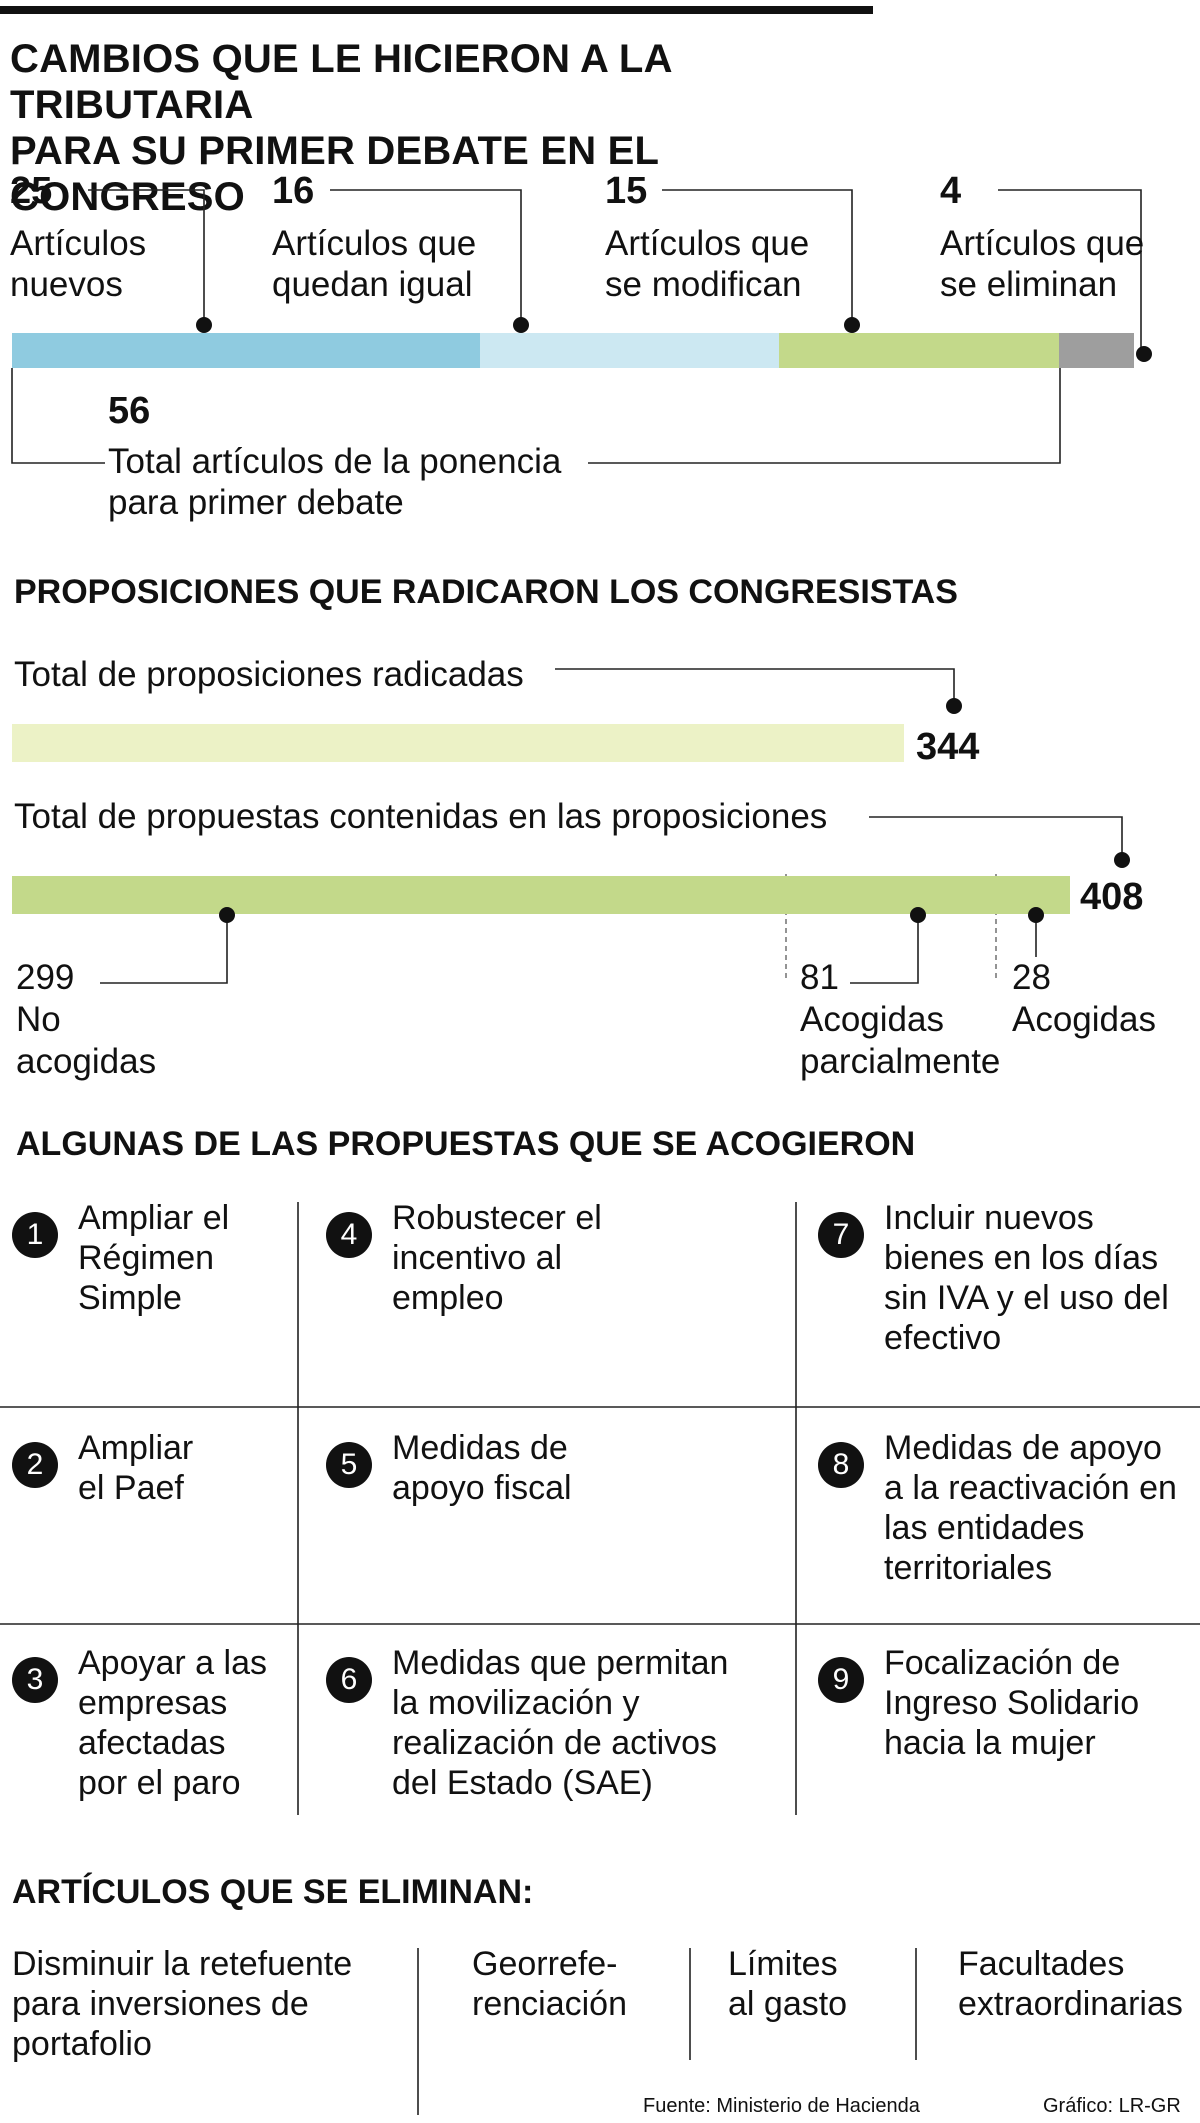 The image size is (1200, 2123). I want to click on item-text-line: Medidas de apoyo, so click(1023, 1448).